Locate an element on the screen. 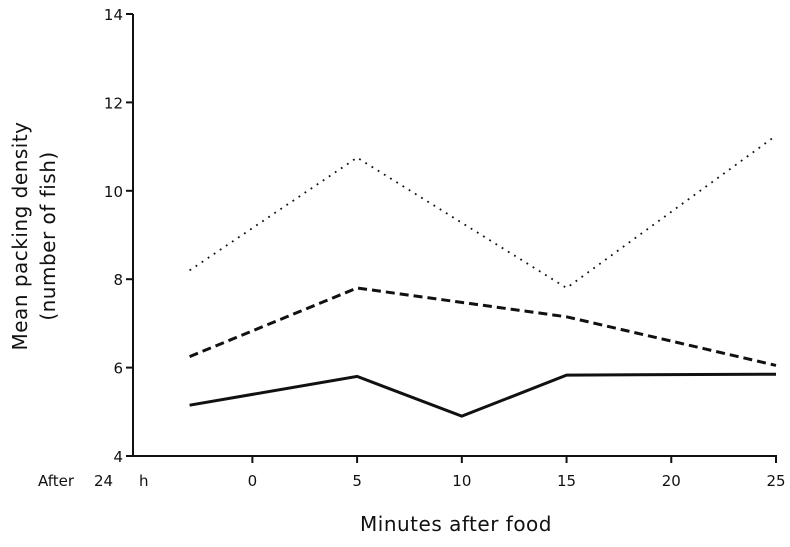  x-tick-label: 20 is located at coordinates (671, 481).